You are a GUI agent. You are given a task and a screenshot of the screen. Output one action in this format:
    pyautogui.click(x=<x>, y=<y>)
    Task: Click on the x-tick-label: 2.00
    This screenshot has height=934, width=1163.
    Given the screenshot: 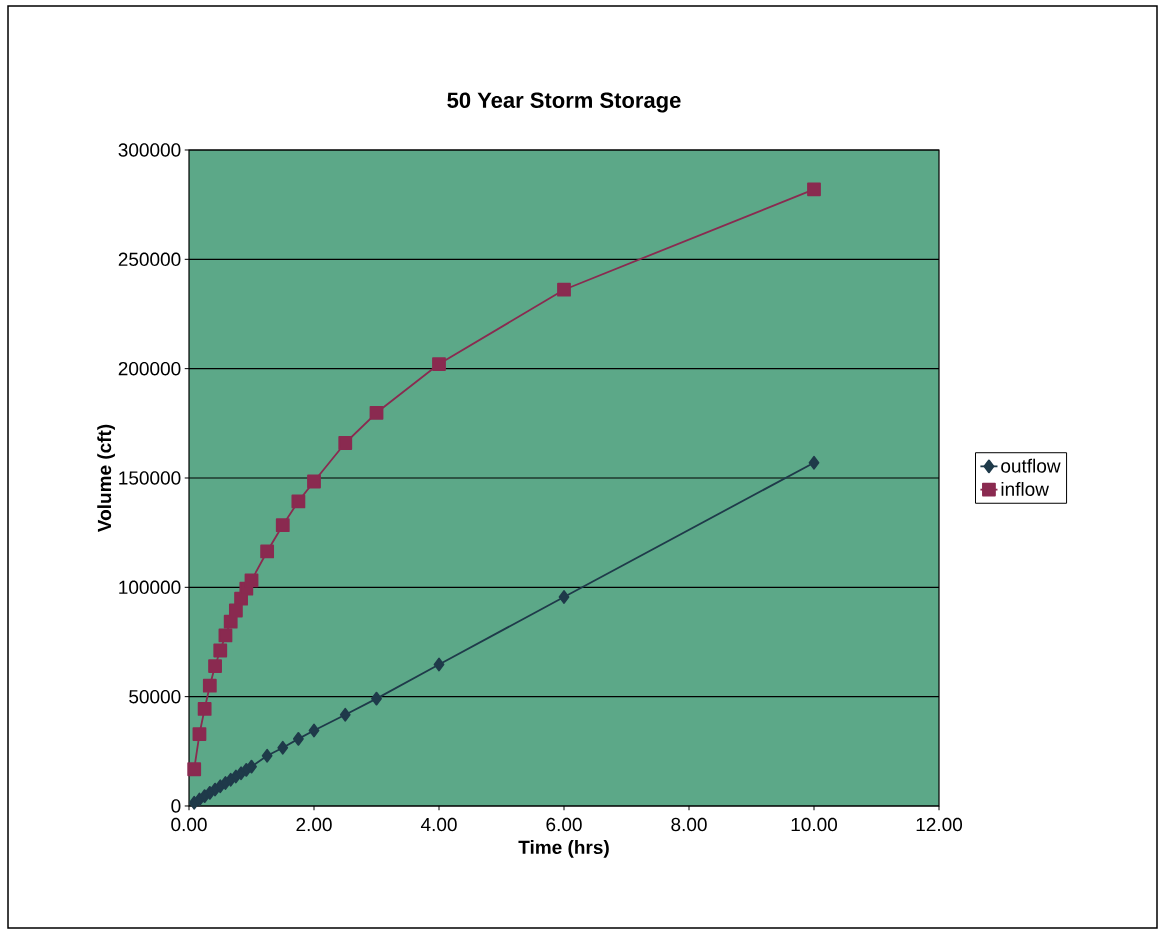 What is the action you would take?
    pyautogui.click(x=314, y=824)
    